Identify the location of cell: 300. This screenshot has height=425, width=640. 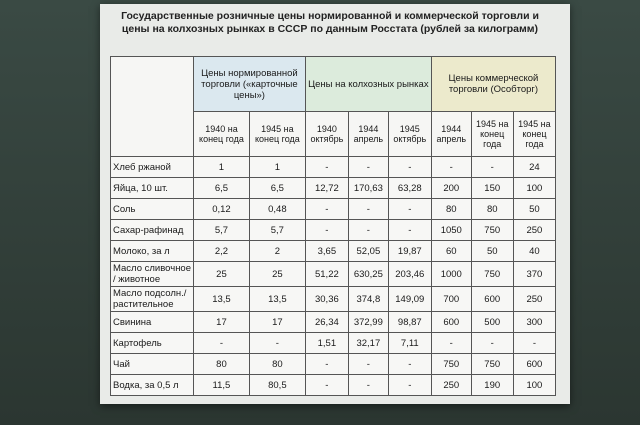
(534, 322).